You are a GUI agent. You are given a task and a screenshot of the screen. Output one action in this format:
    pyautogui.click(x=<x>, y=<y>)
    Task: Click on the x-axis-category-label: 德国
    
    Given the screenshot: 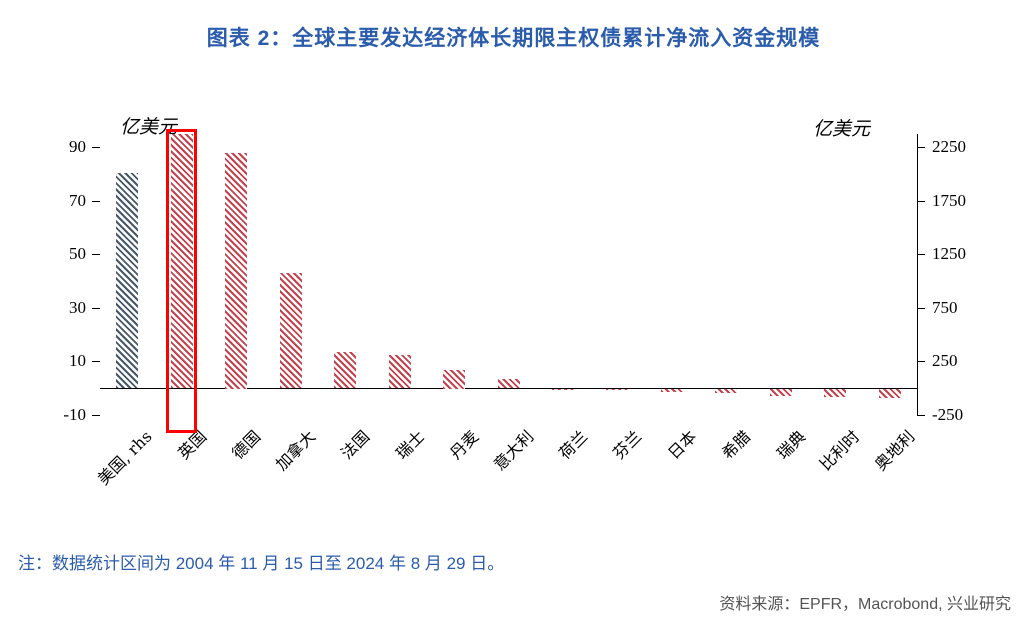 What is the action you would take?
    pyautogui.click(x=246, y=444)
    